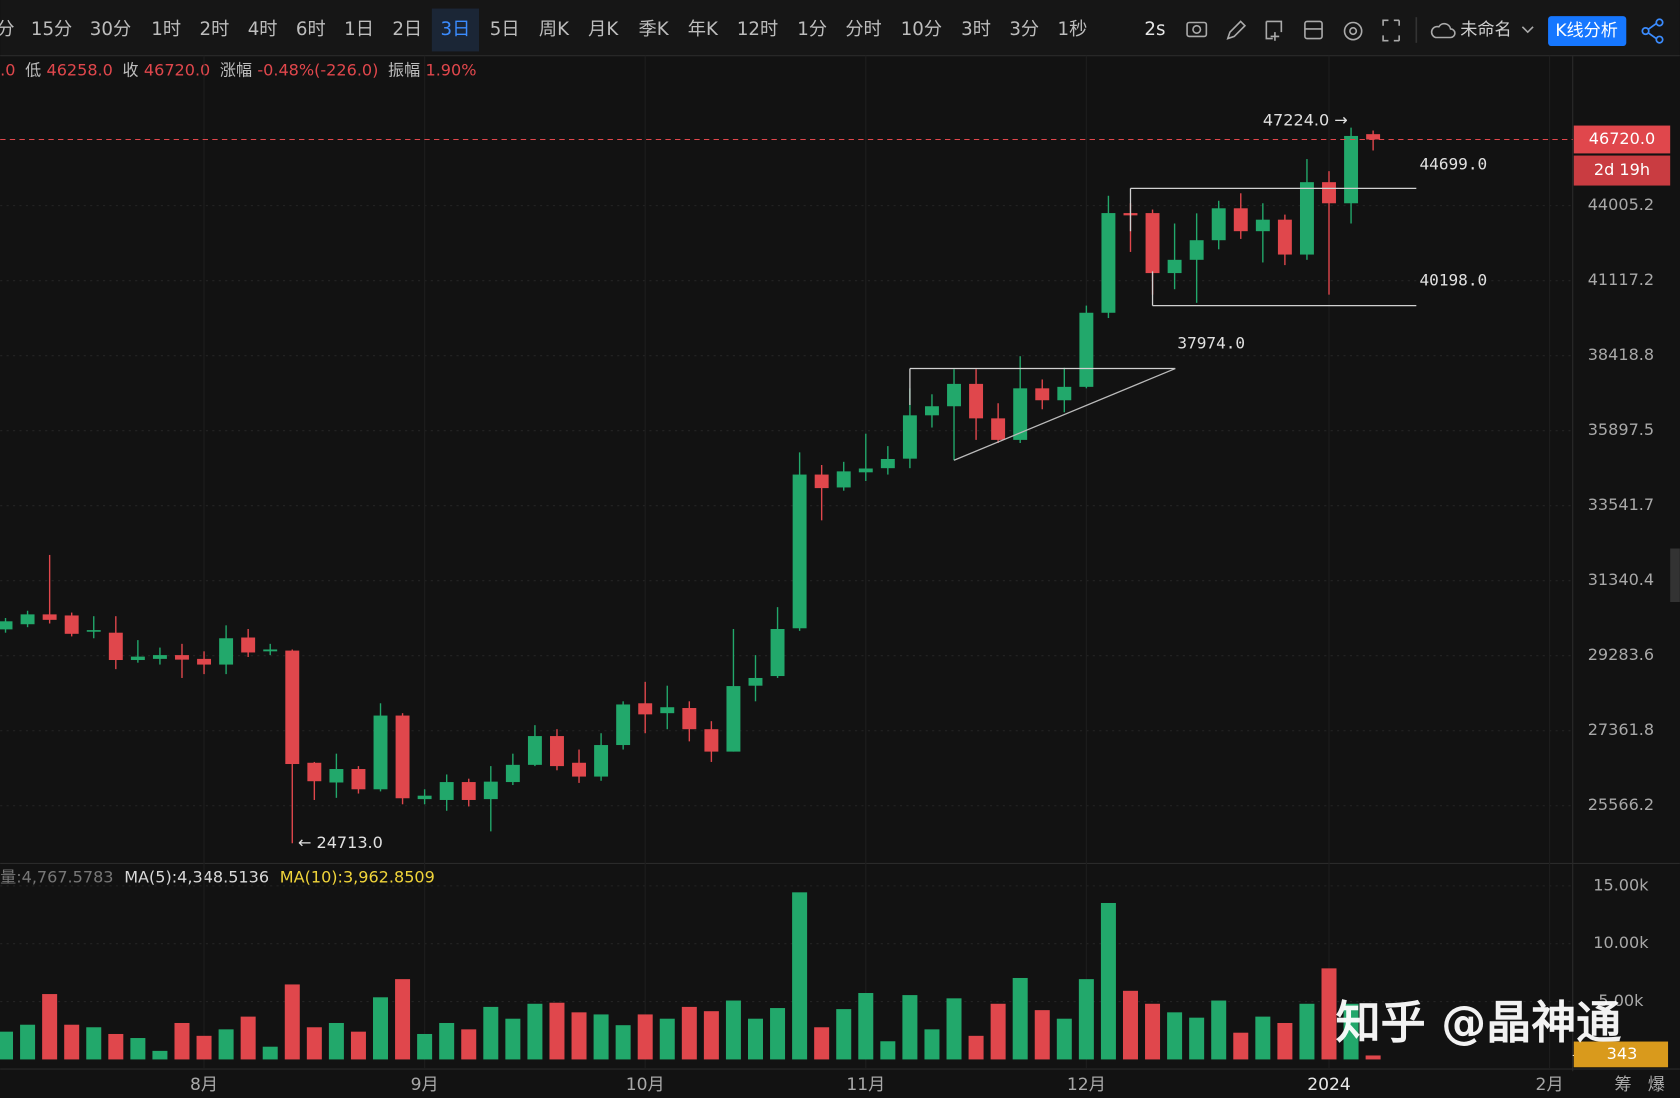 This screenshot has width=1680, height=1098. Describe the element at coordinates (554, 29) in the screenshot. I see `interval-button: 周K` at that location.